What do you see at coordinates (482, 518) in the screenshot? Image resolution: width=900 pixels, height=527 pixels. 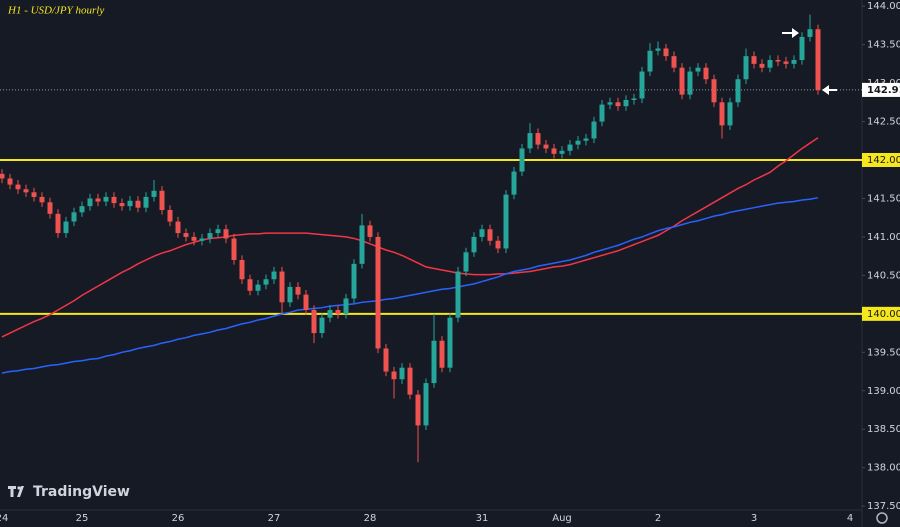 I see `x-tick-label: 31` at bounding box center [482, 518].